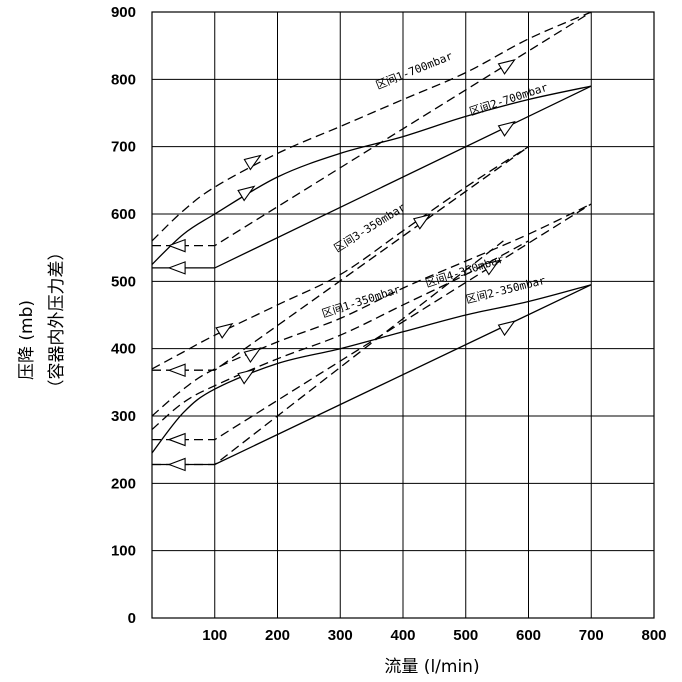  I want to click on x-tick-label: 100, so click(214, 635).